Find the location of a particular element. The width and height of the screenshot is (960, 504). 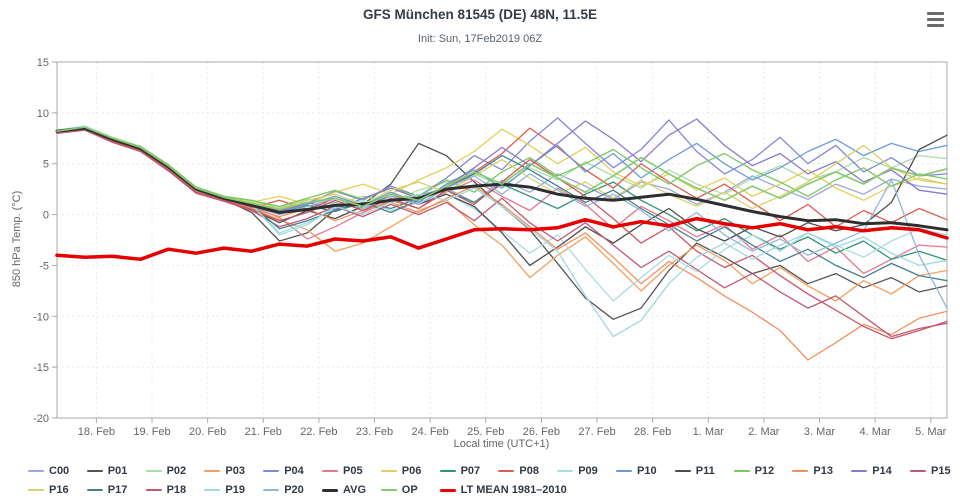

legend-label: P10 is located at coordinates (647, 471).